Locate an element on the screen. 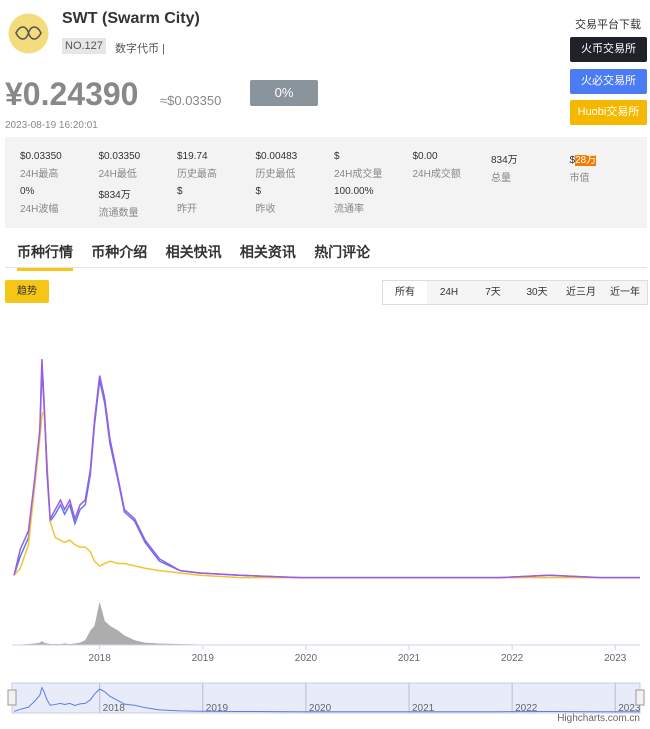 The height and width of the screenshot is (729, 650). range-button: 7天 is located at coordinates (493, 292).